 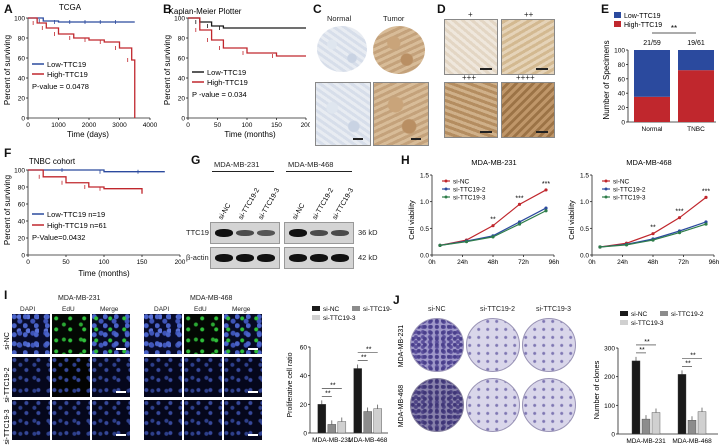 What do you see at coordinates (332, 440) in the screenshot?
I see `x-tick-label: MDA-MB-231` at bounding box center [332, 440].